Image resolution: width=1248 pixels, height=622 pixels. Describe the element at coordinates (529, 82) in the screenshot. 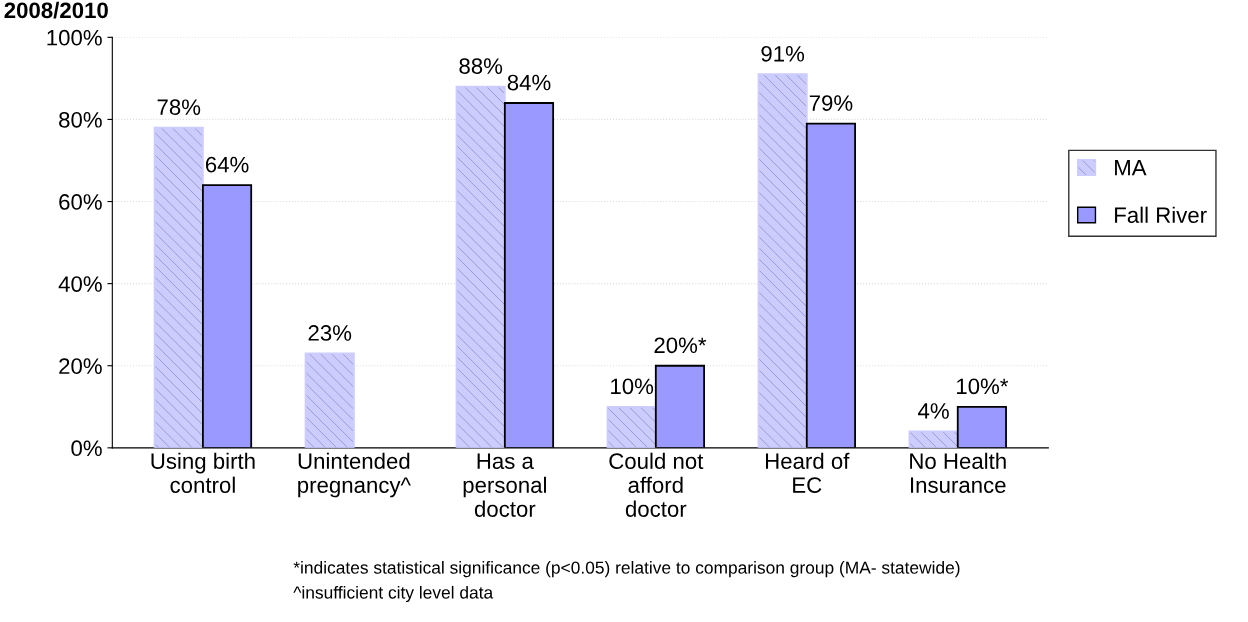

I see `data-label: 84%` at that location.